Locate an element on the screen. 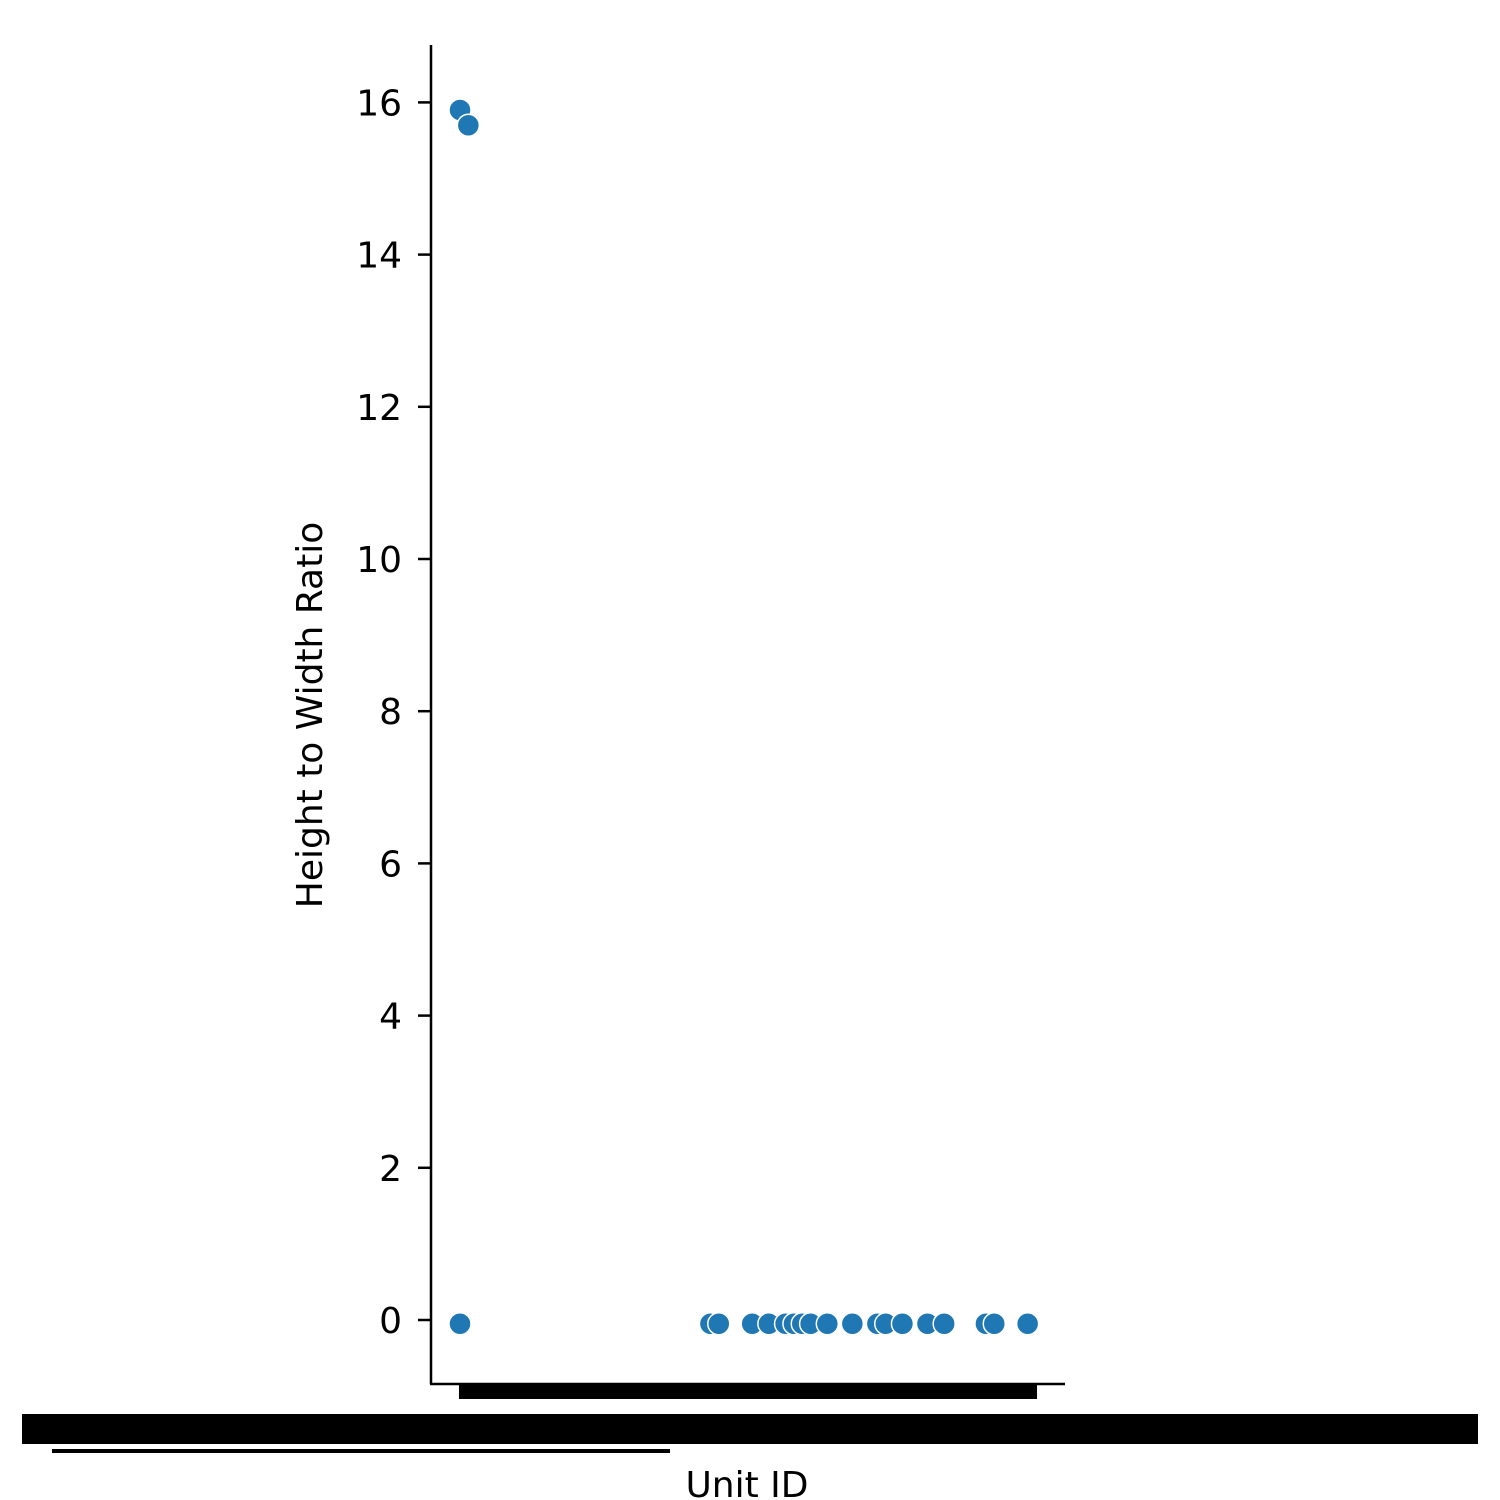 The height and width of the screenshot is (1500, 1500). x-tick-labels-underline is located at coordinates (361, 1451).